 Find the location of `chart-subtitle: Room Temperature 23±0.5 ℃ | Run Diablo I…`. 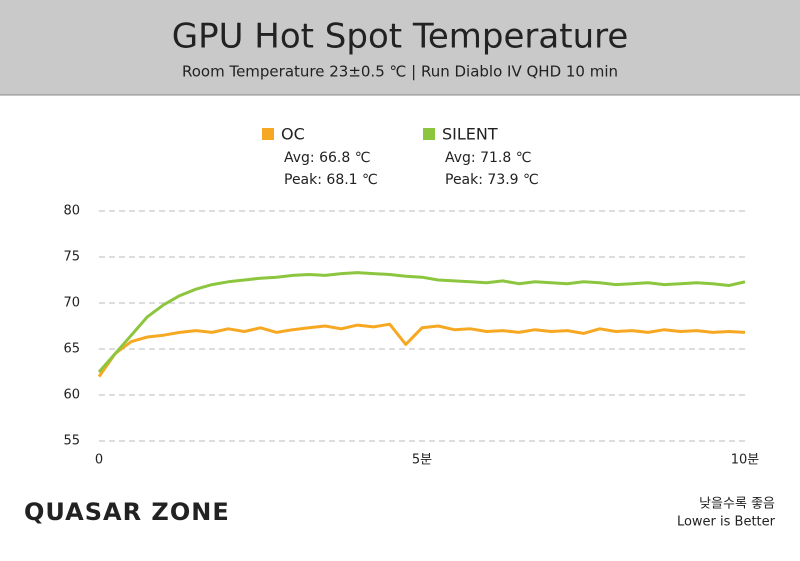

chart-subtitle: Room Temperature 23±0.5 ℃ | Run Diablo I… is located at coordinates (400, 72).